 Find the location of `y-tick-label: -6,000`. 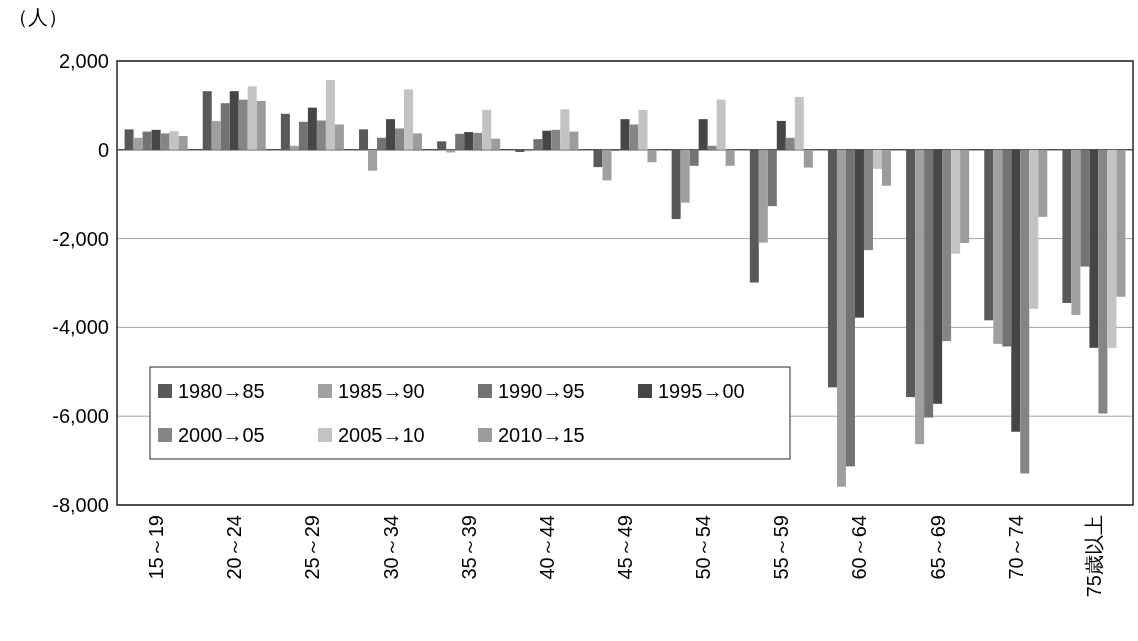

y-tick-label: -6,000 is located at coordinates (80, 416).